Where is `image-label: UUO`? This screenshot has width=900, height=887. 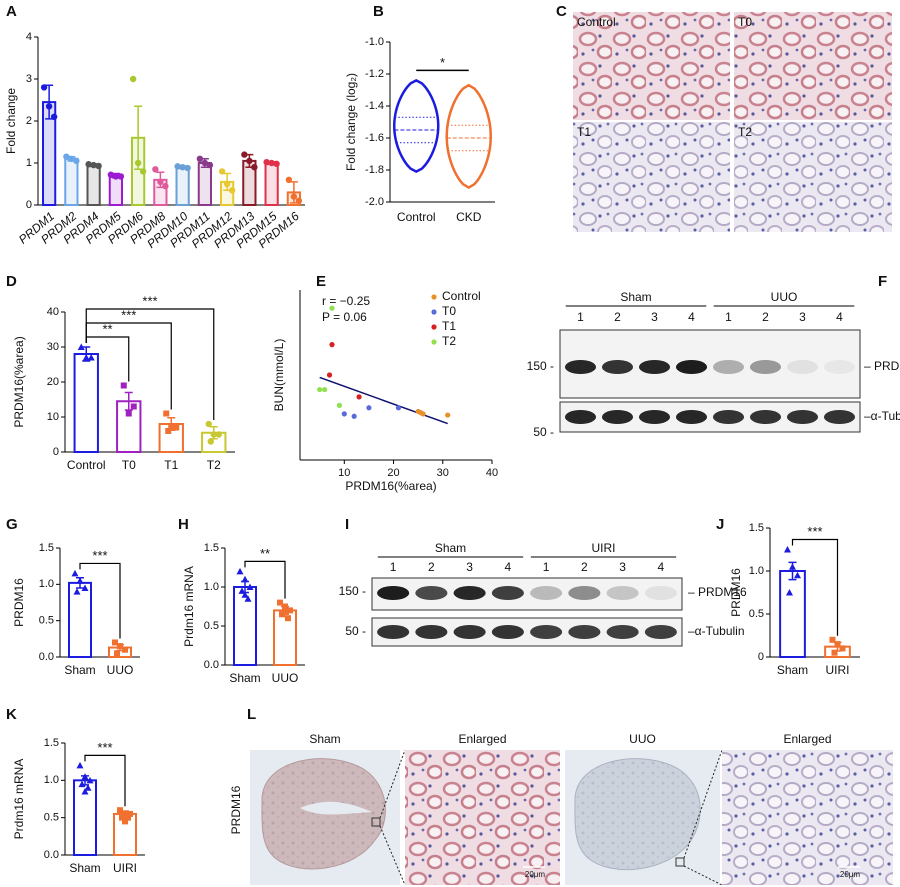
image-label: UUO is located at coordinates (642, 739).